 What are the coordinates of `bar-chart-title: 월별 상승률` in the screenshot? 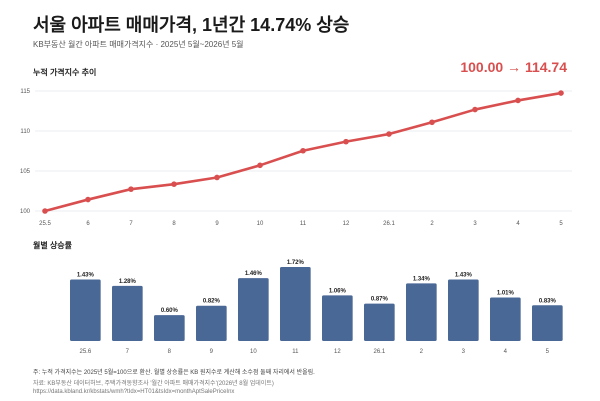 It's located at (53, 245).